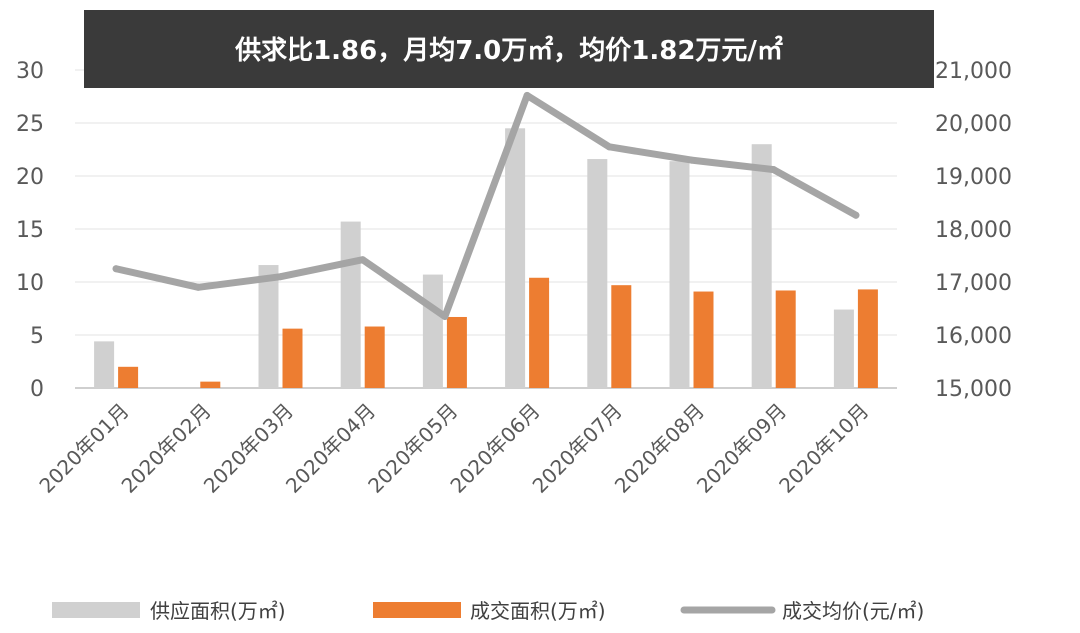  I want to click on legend-label-price: 成交均价(元/㎡), so click(853, 611).